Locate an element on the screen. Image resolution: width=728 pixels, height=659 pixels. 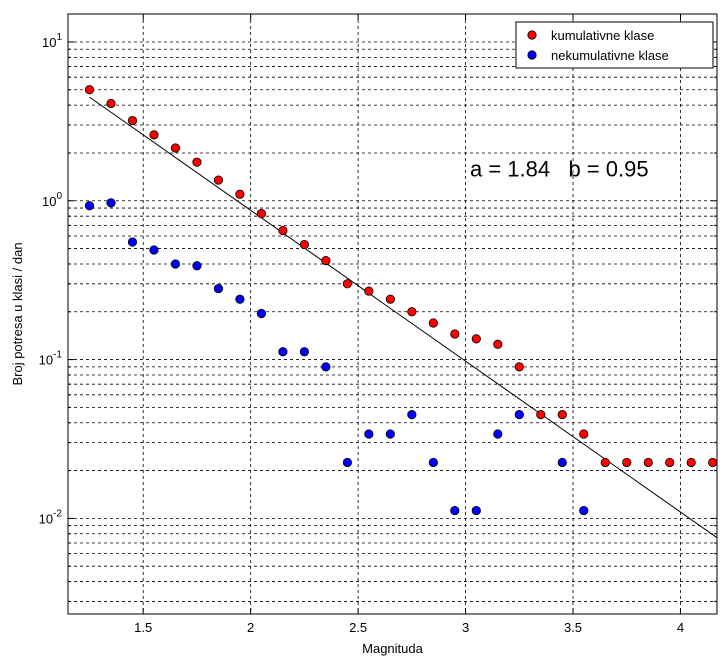
x-axis-label: Magnituda is located at coordinates (392, 648).